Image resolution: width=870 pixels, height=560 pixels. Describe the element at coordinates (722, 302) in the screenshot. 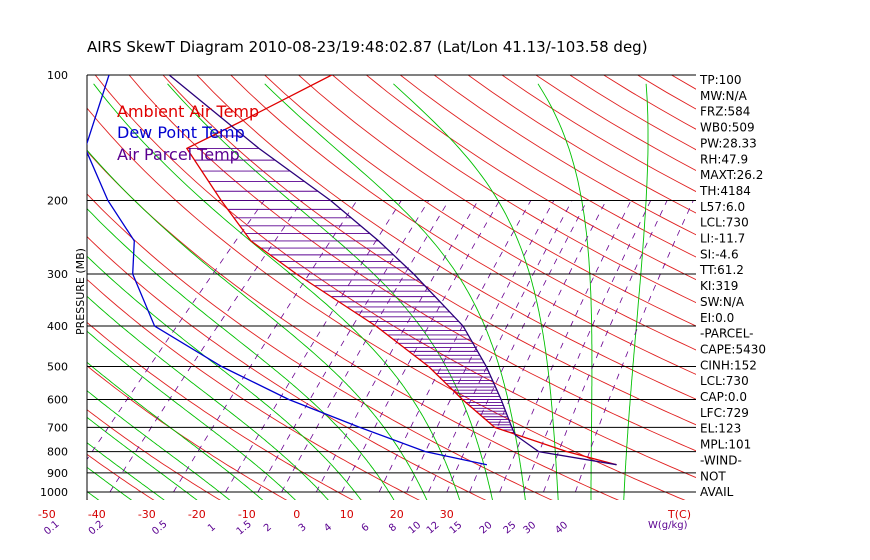

I see `index-item: SW:N/A` at that location.